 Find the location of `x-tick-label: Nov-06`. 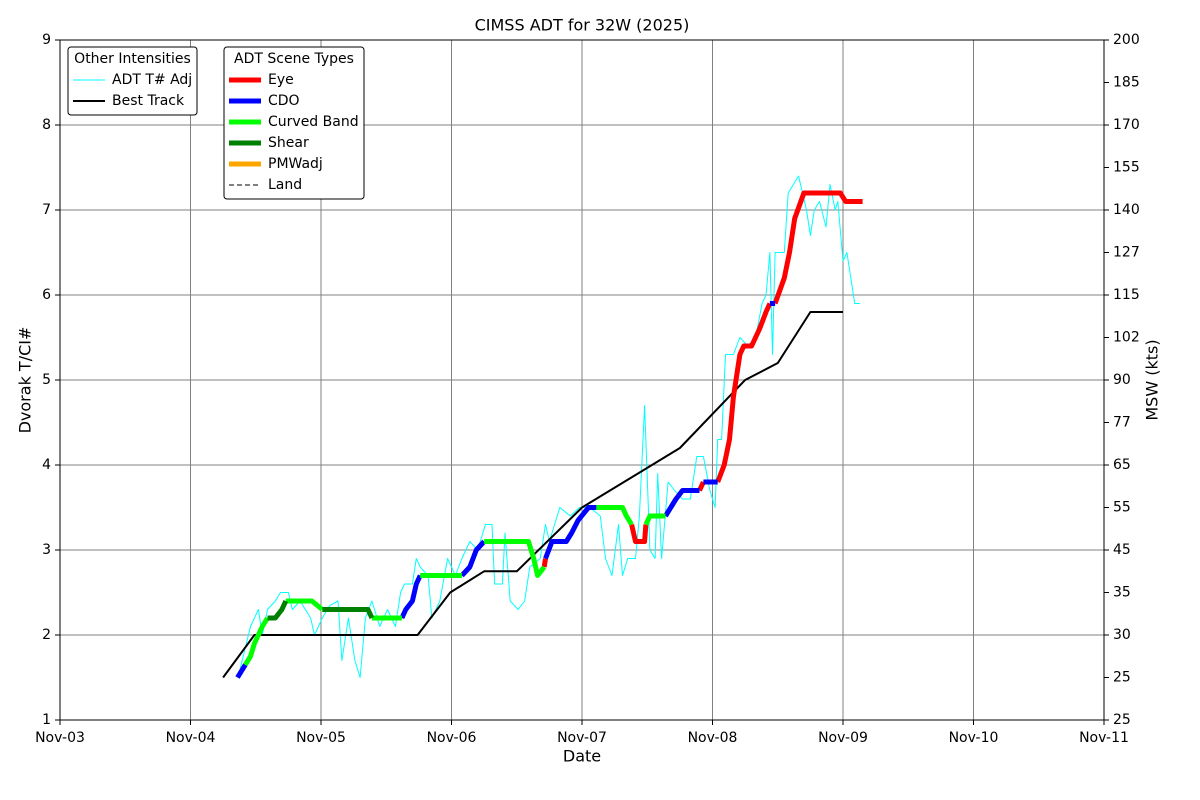

x-tick-label: Nov-06 is located at coordinates (452, 738).